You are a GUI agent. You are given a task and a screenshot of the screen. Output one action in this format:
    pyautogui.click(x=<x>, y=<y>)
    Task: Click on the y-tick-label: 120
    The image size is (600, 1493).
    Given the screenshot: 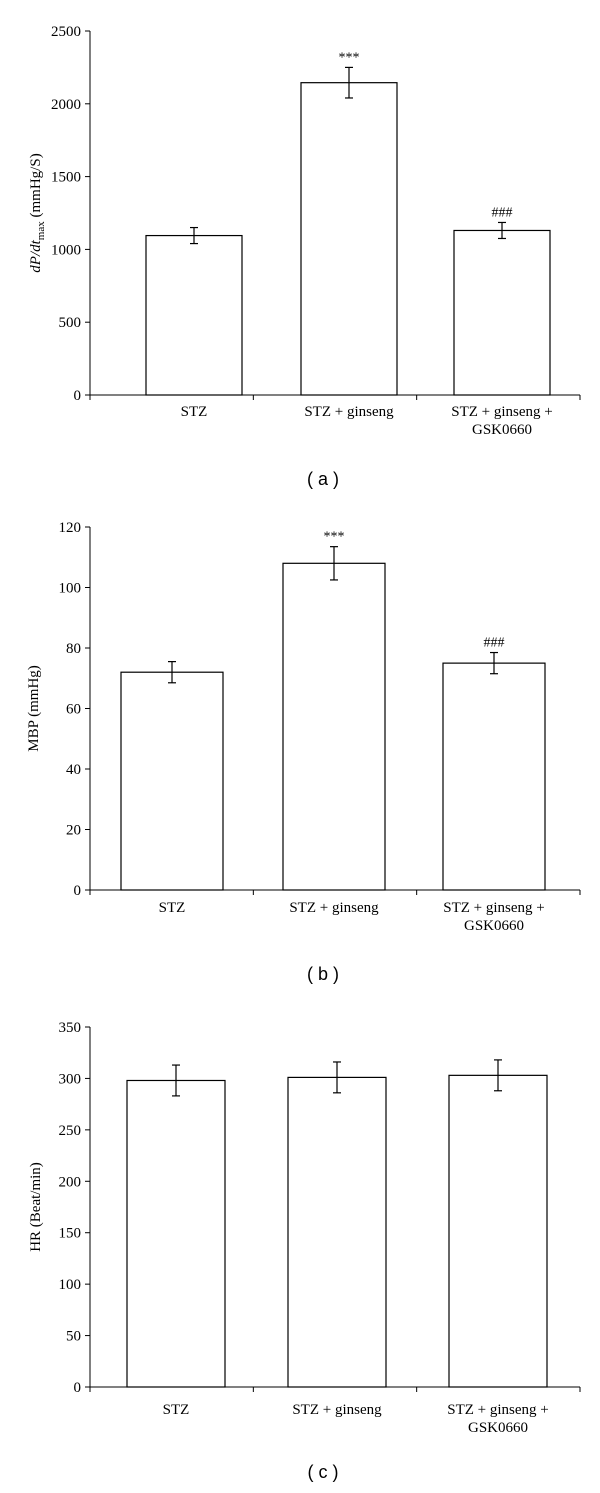 What is the action you would take?
    pyautogui.click(x=70, y=528)
    